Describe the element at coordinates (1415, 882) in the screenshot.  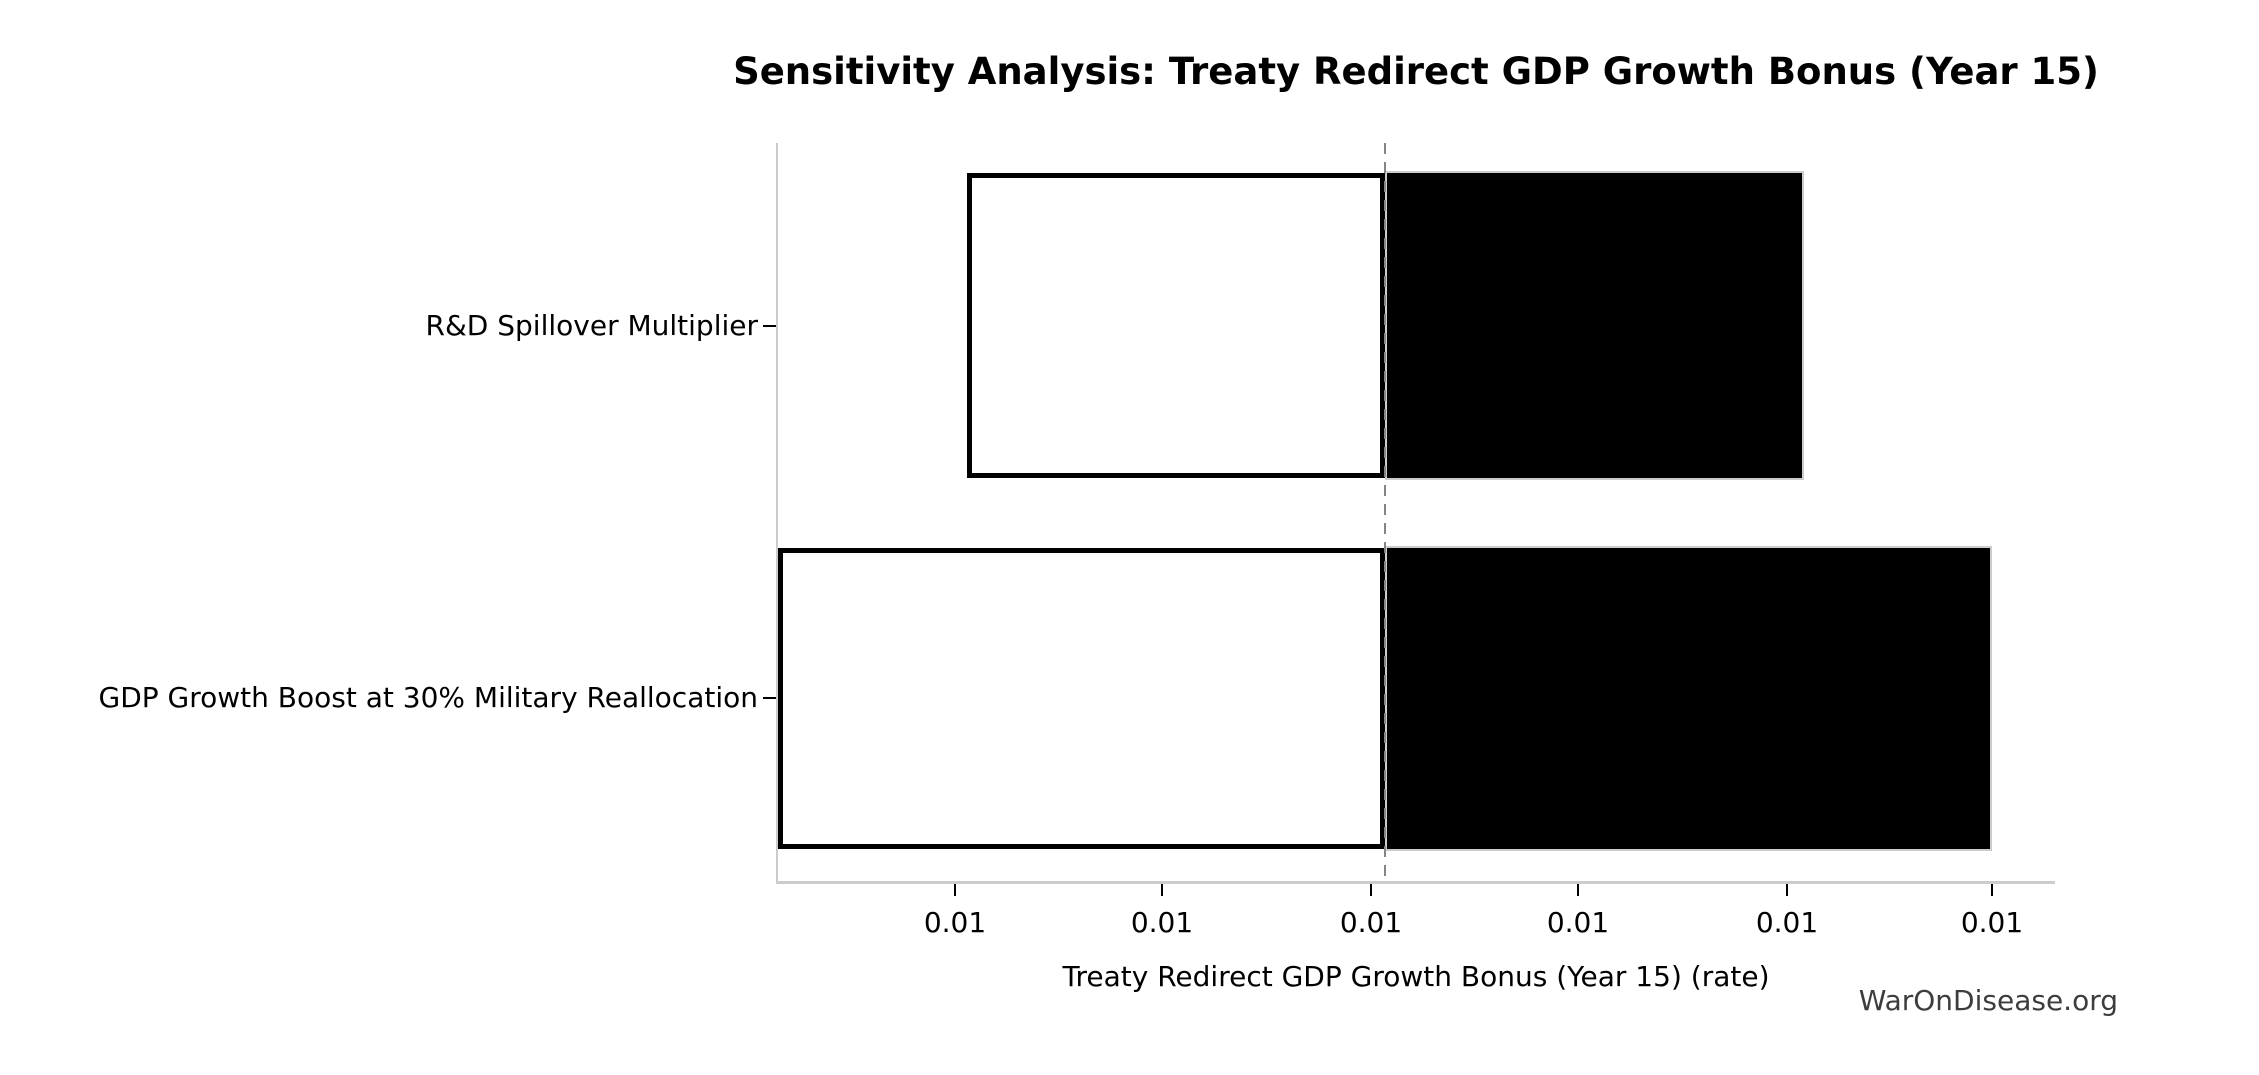
I see `x-axis-spine` at that location.